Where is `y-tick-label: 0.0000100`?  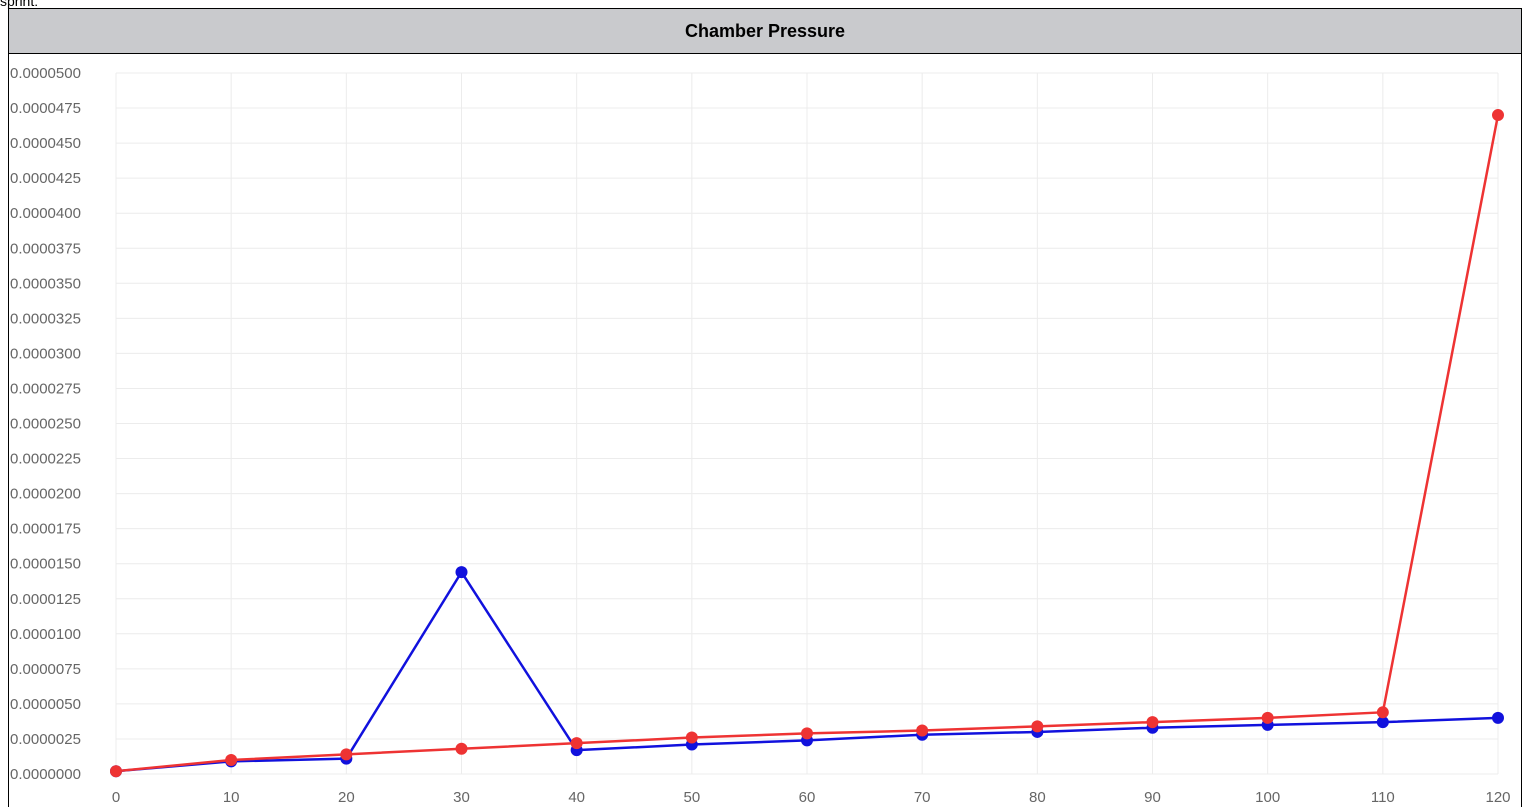
y-tick-label: 0.0000100 is located at coordinates (45, 634).